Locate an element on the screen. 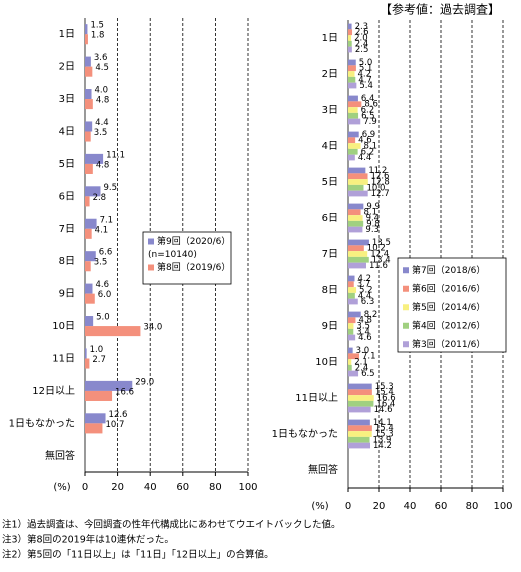 The height and width of the screenshot is (572, 521). legend-label: 第4回（2012/6） is located at coordinates (448, 325).